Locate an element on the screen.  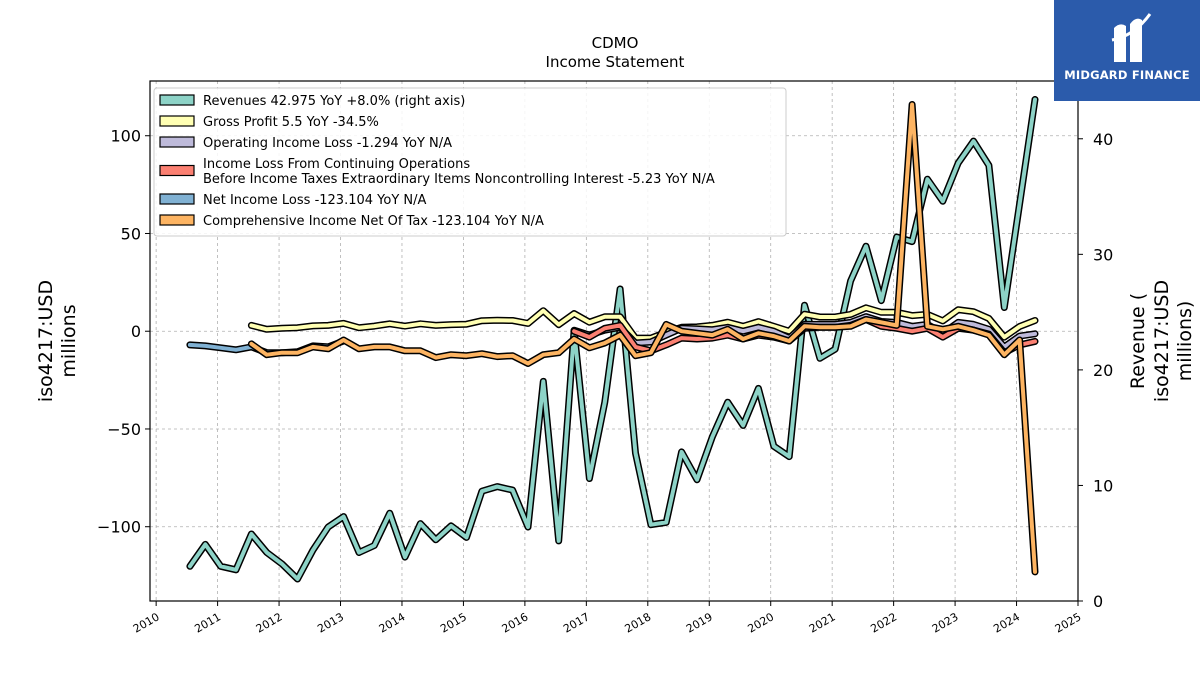
y-axis-right-label-line3: millions) is located at coordinates (1185, 341).